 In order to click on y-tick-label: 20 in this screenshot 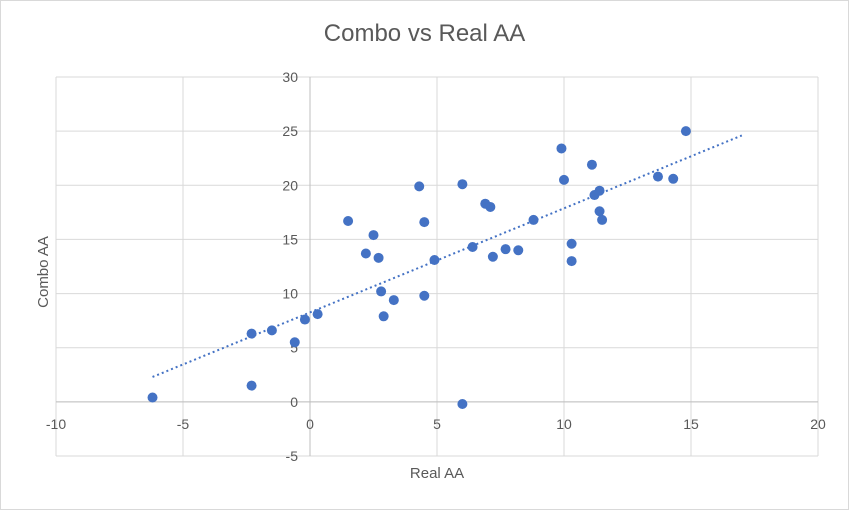, I will do `click(290, 185)`.